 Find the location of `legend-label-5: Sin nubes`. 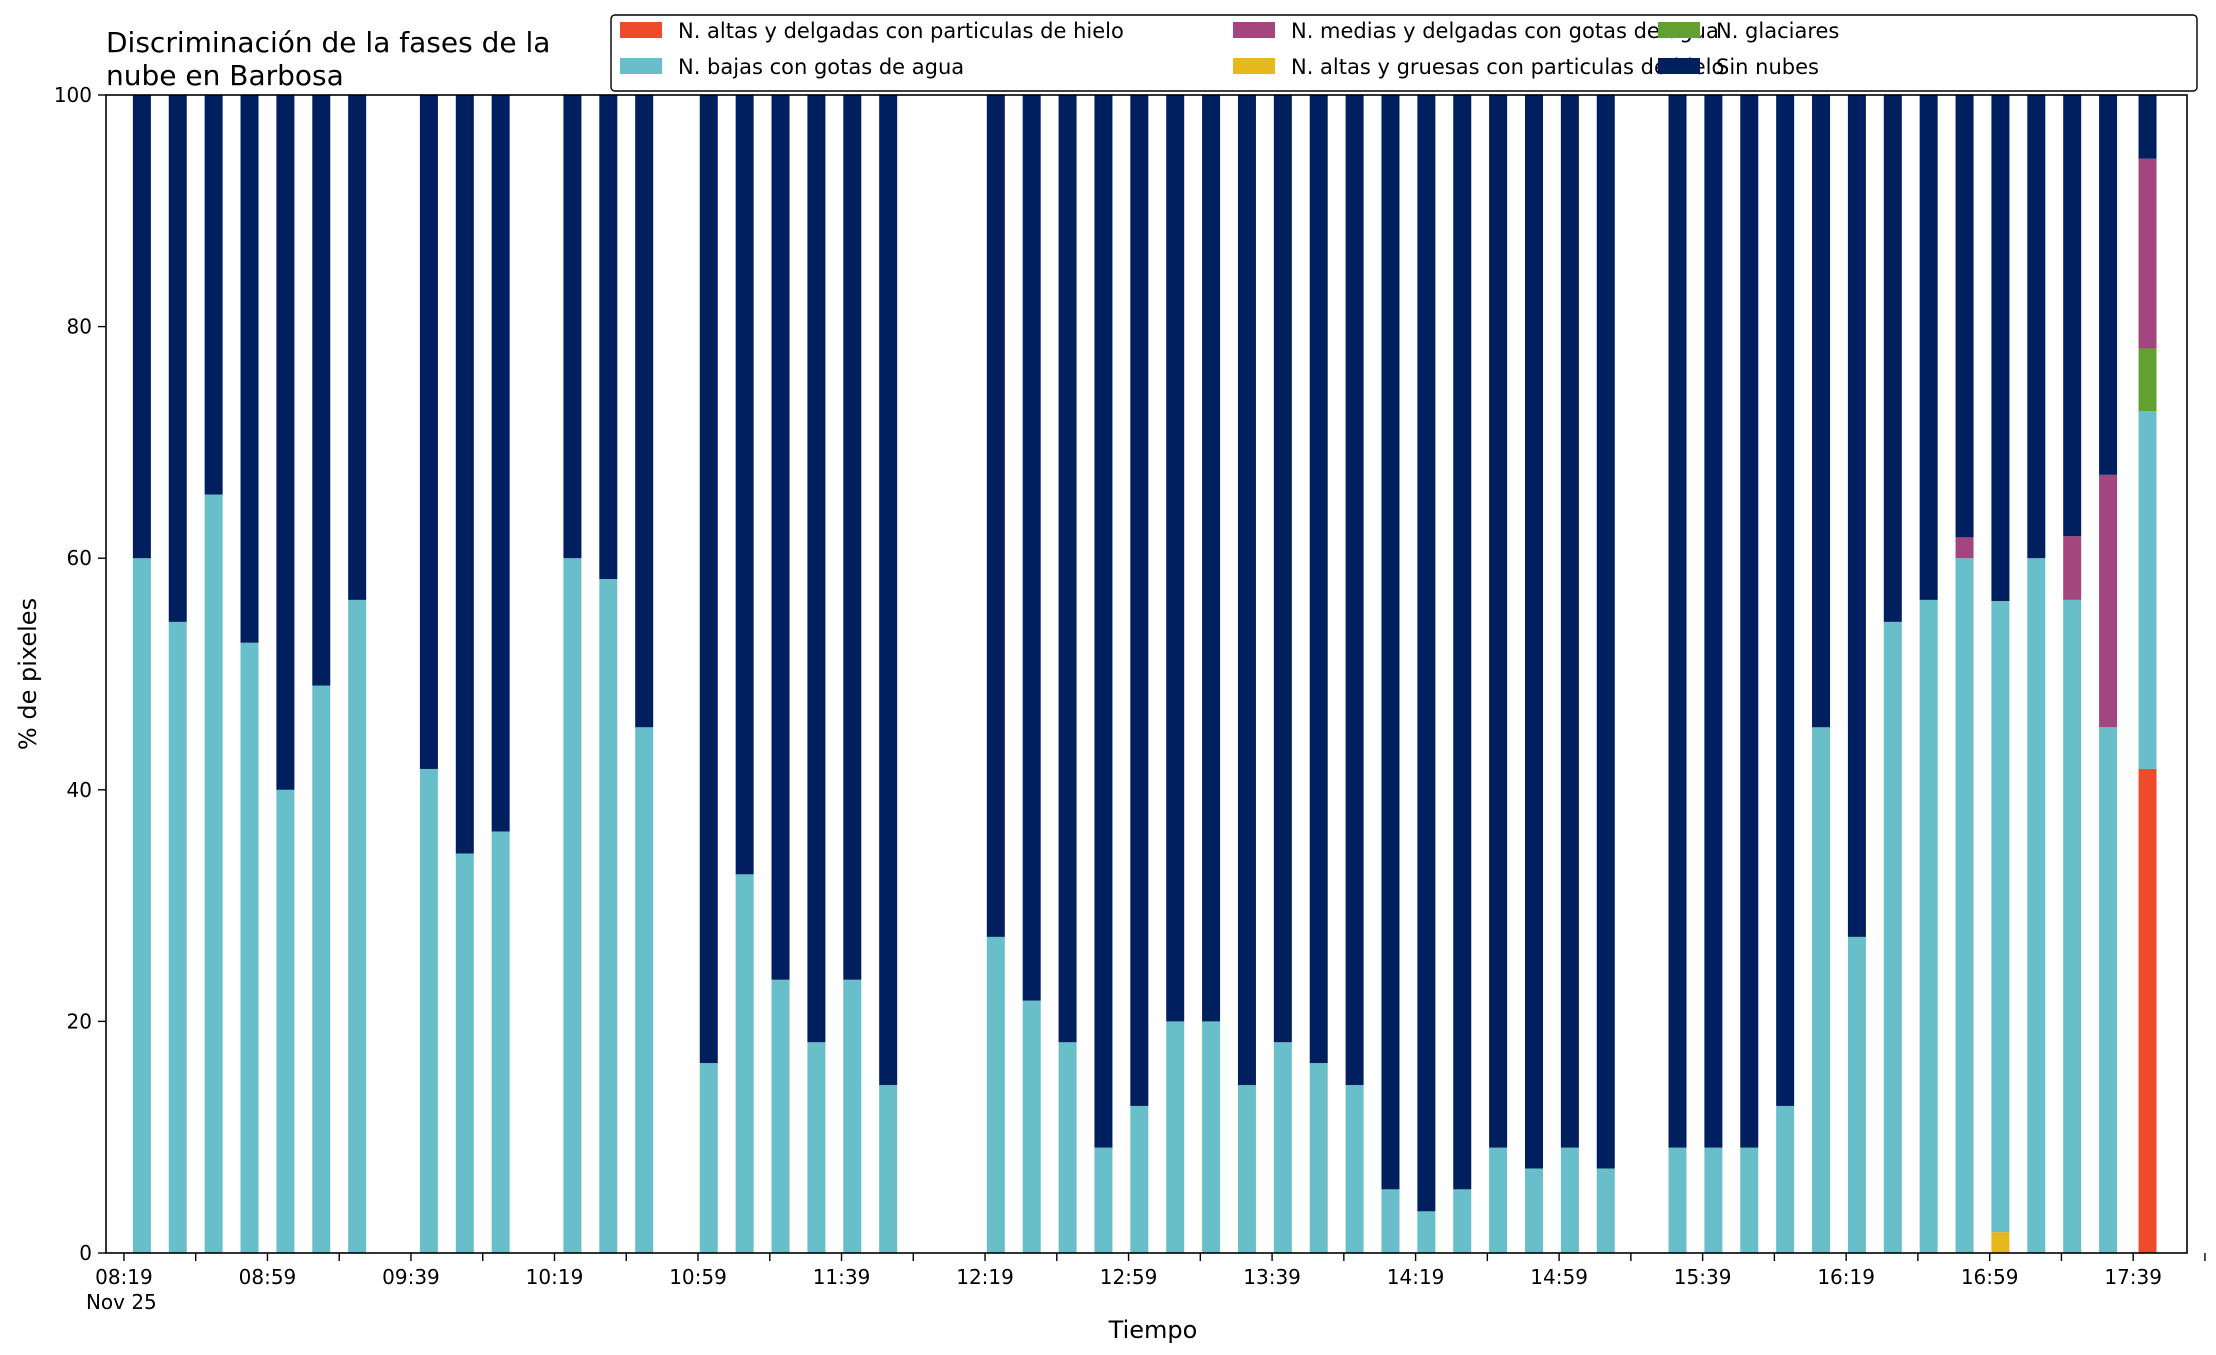

legend-label-5: Sin nubes is located at coordinates (1767, 67).